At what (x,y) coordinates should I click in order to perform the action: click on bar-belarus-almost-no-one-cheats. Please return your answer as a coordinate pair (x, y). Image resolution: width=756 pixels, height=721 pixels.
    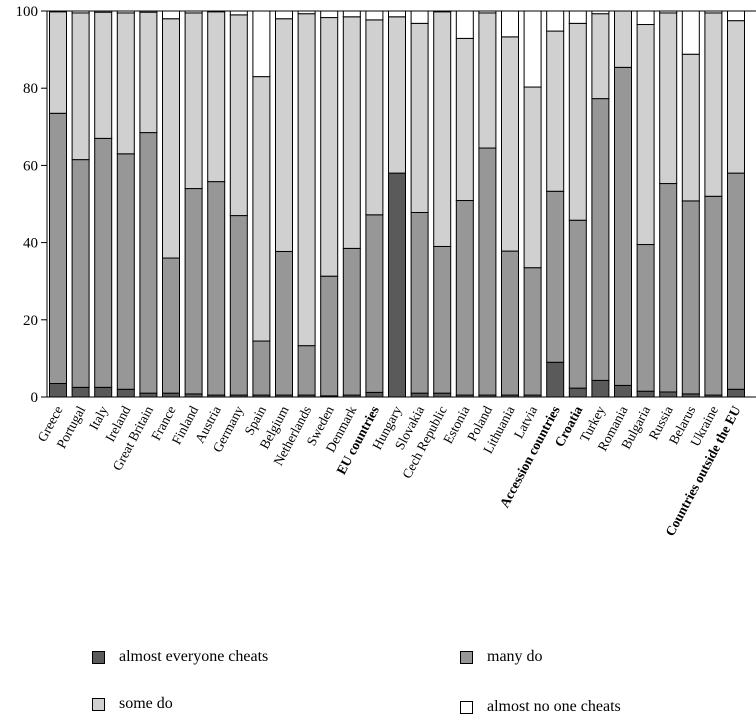
    Looking at the image, I should click on (690, 32).